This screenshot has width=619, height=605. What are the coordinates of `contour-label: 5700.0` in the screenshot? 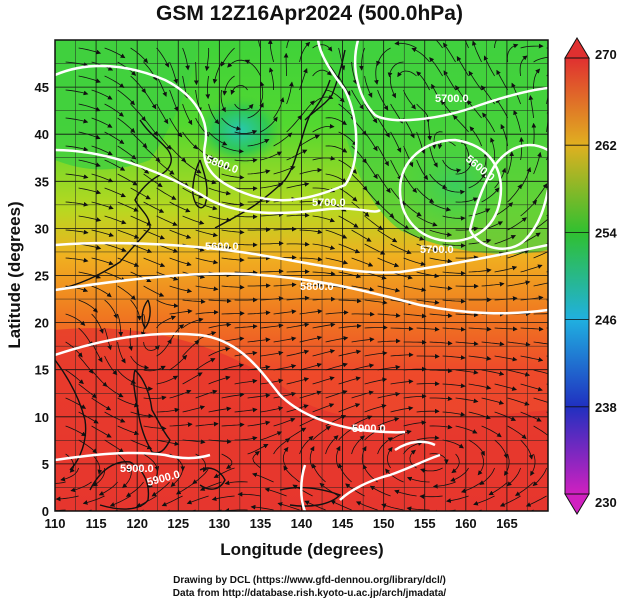 It's located at (452, 99).